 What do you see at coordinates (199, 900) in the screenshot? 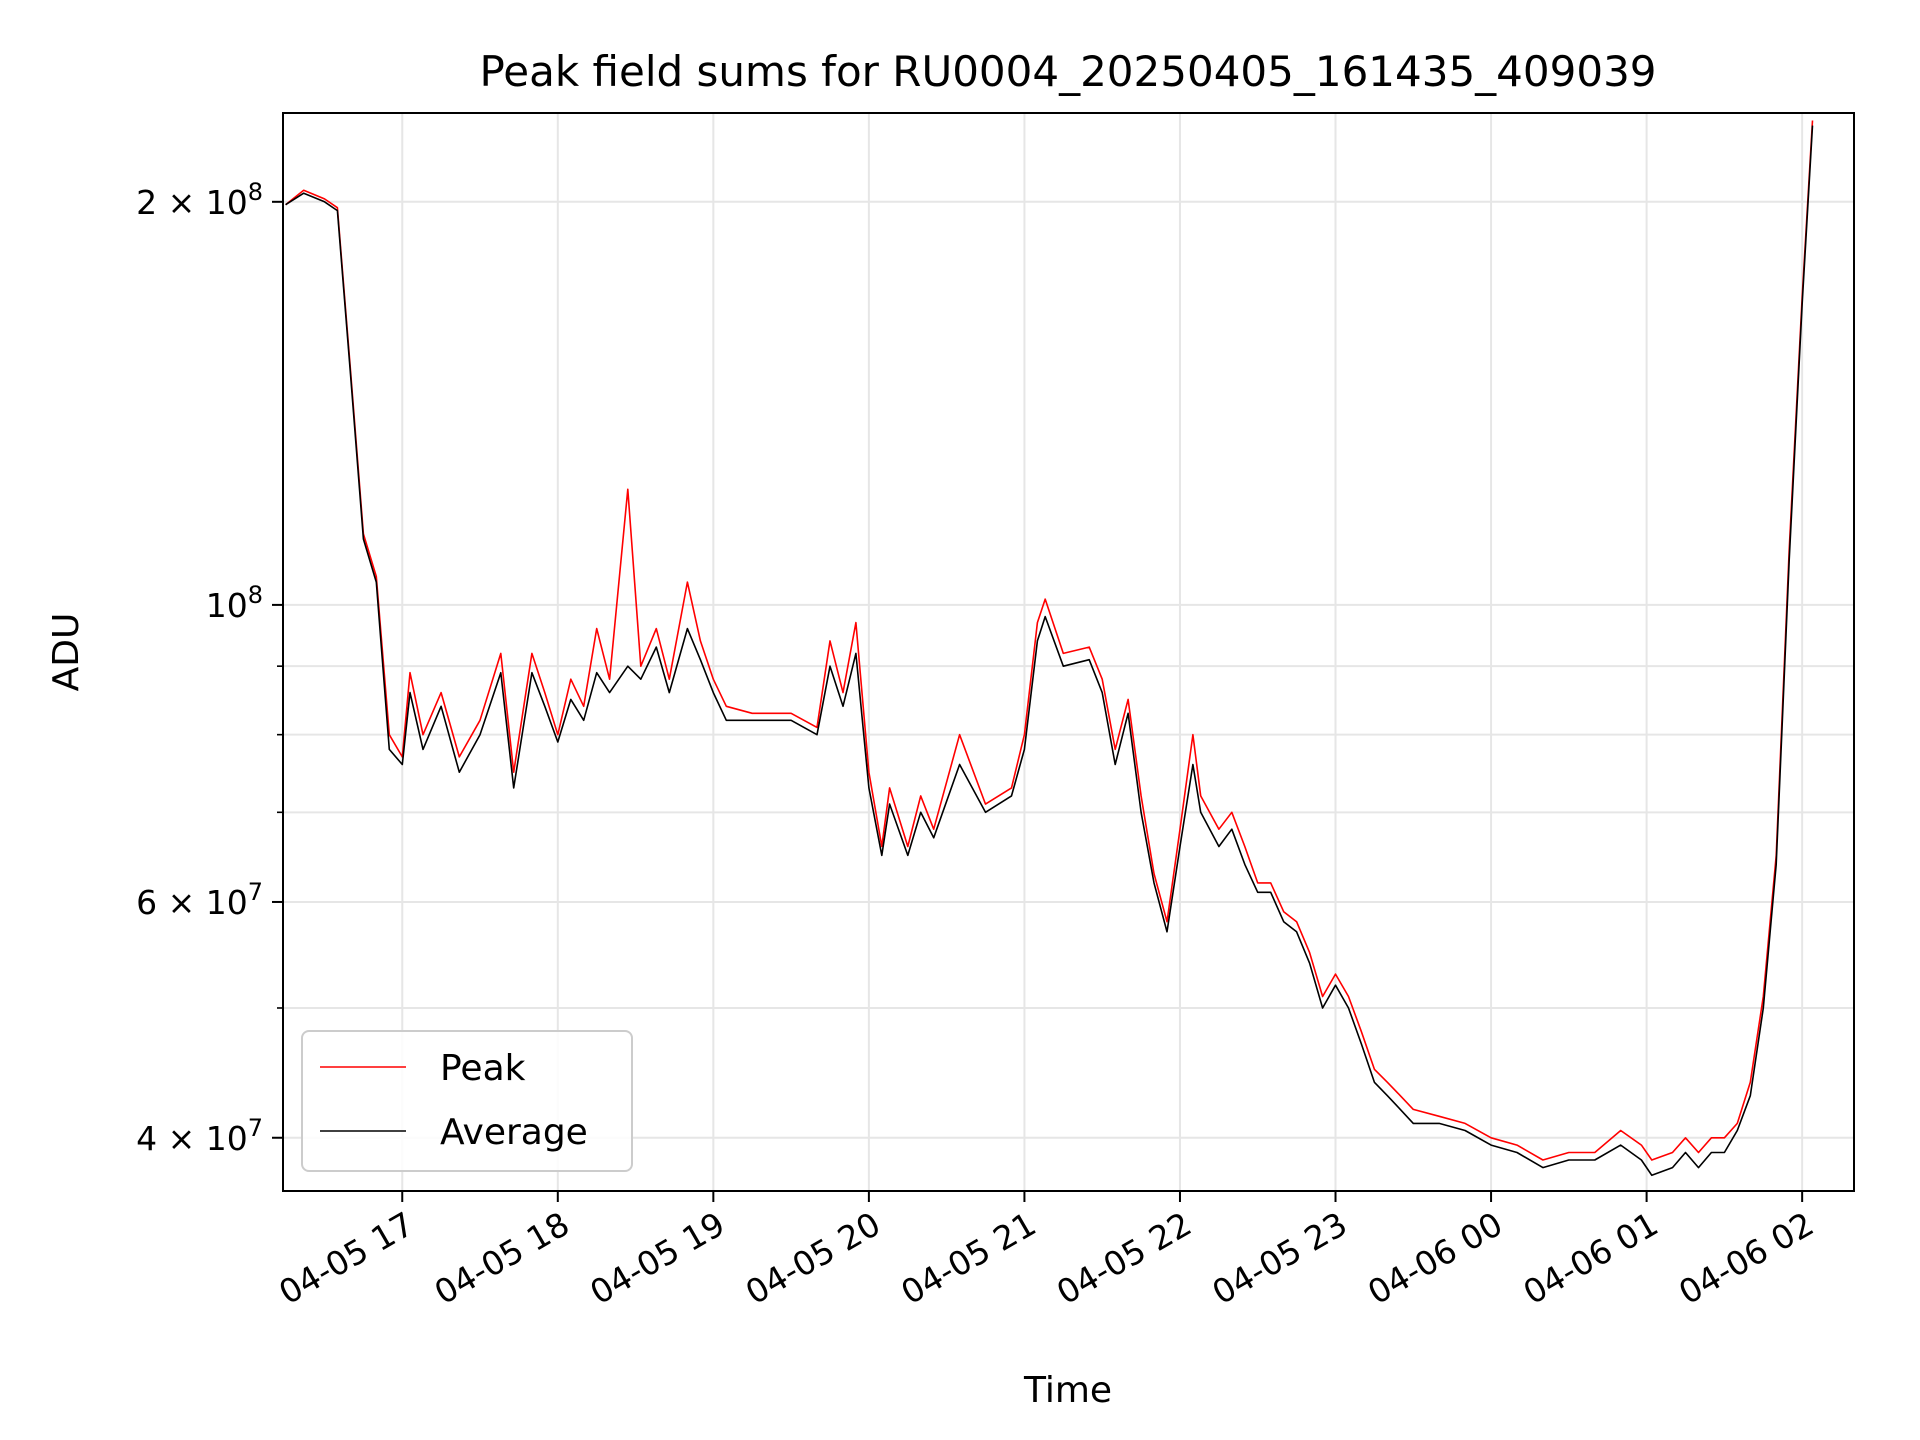
I see `y-tick-label: 6 × 107` at bounding box center [199, 900].